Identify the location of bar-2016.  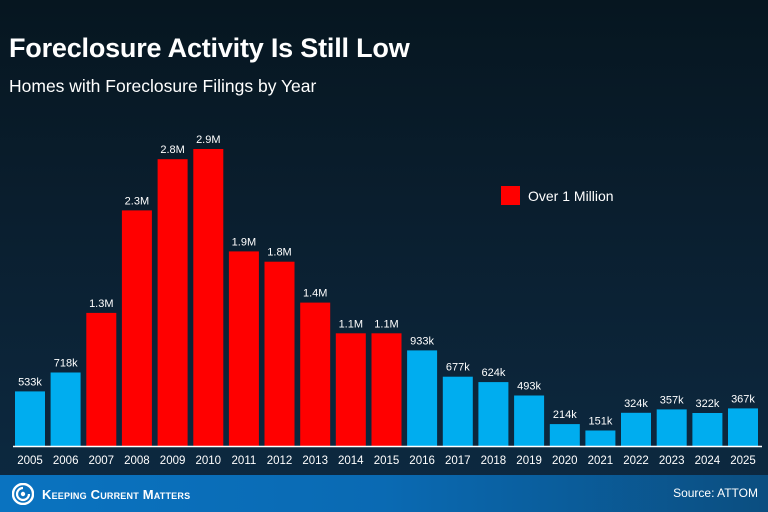
(422, 398).